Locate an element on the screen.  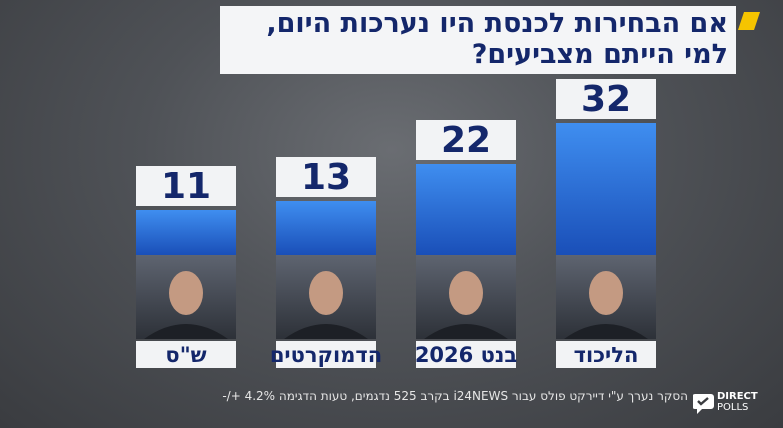
bar-group: 22 בנט 2026 is located at coordinates (466, 244).